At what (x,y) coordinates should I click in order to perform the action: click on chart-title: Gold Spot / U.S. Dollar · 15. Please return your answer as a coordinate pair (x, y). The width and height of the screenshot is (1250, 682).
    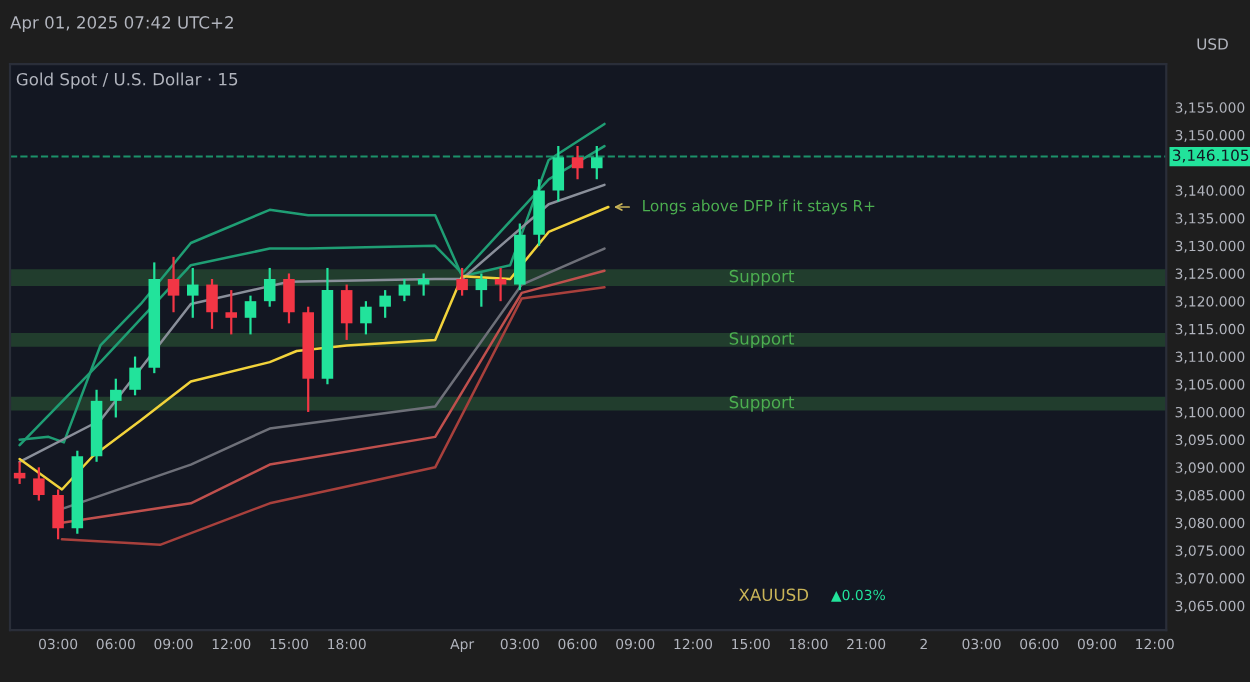
    Looking at the image, I should click on (127, 80).